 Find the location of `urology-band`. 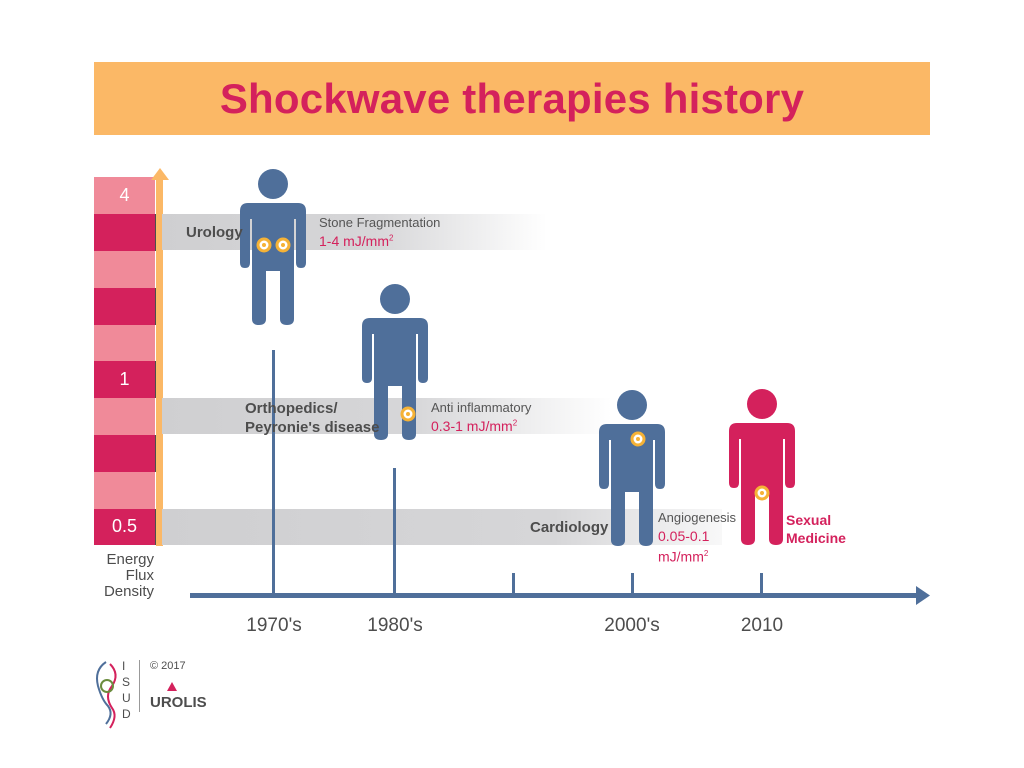

urology-band is located at coordinates (354, 232).